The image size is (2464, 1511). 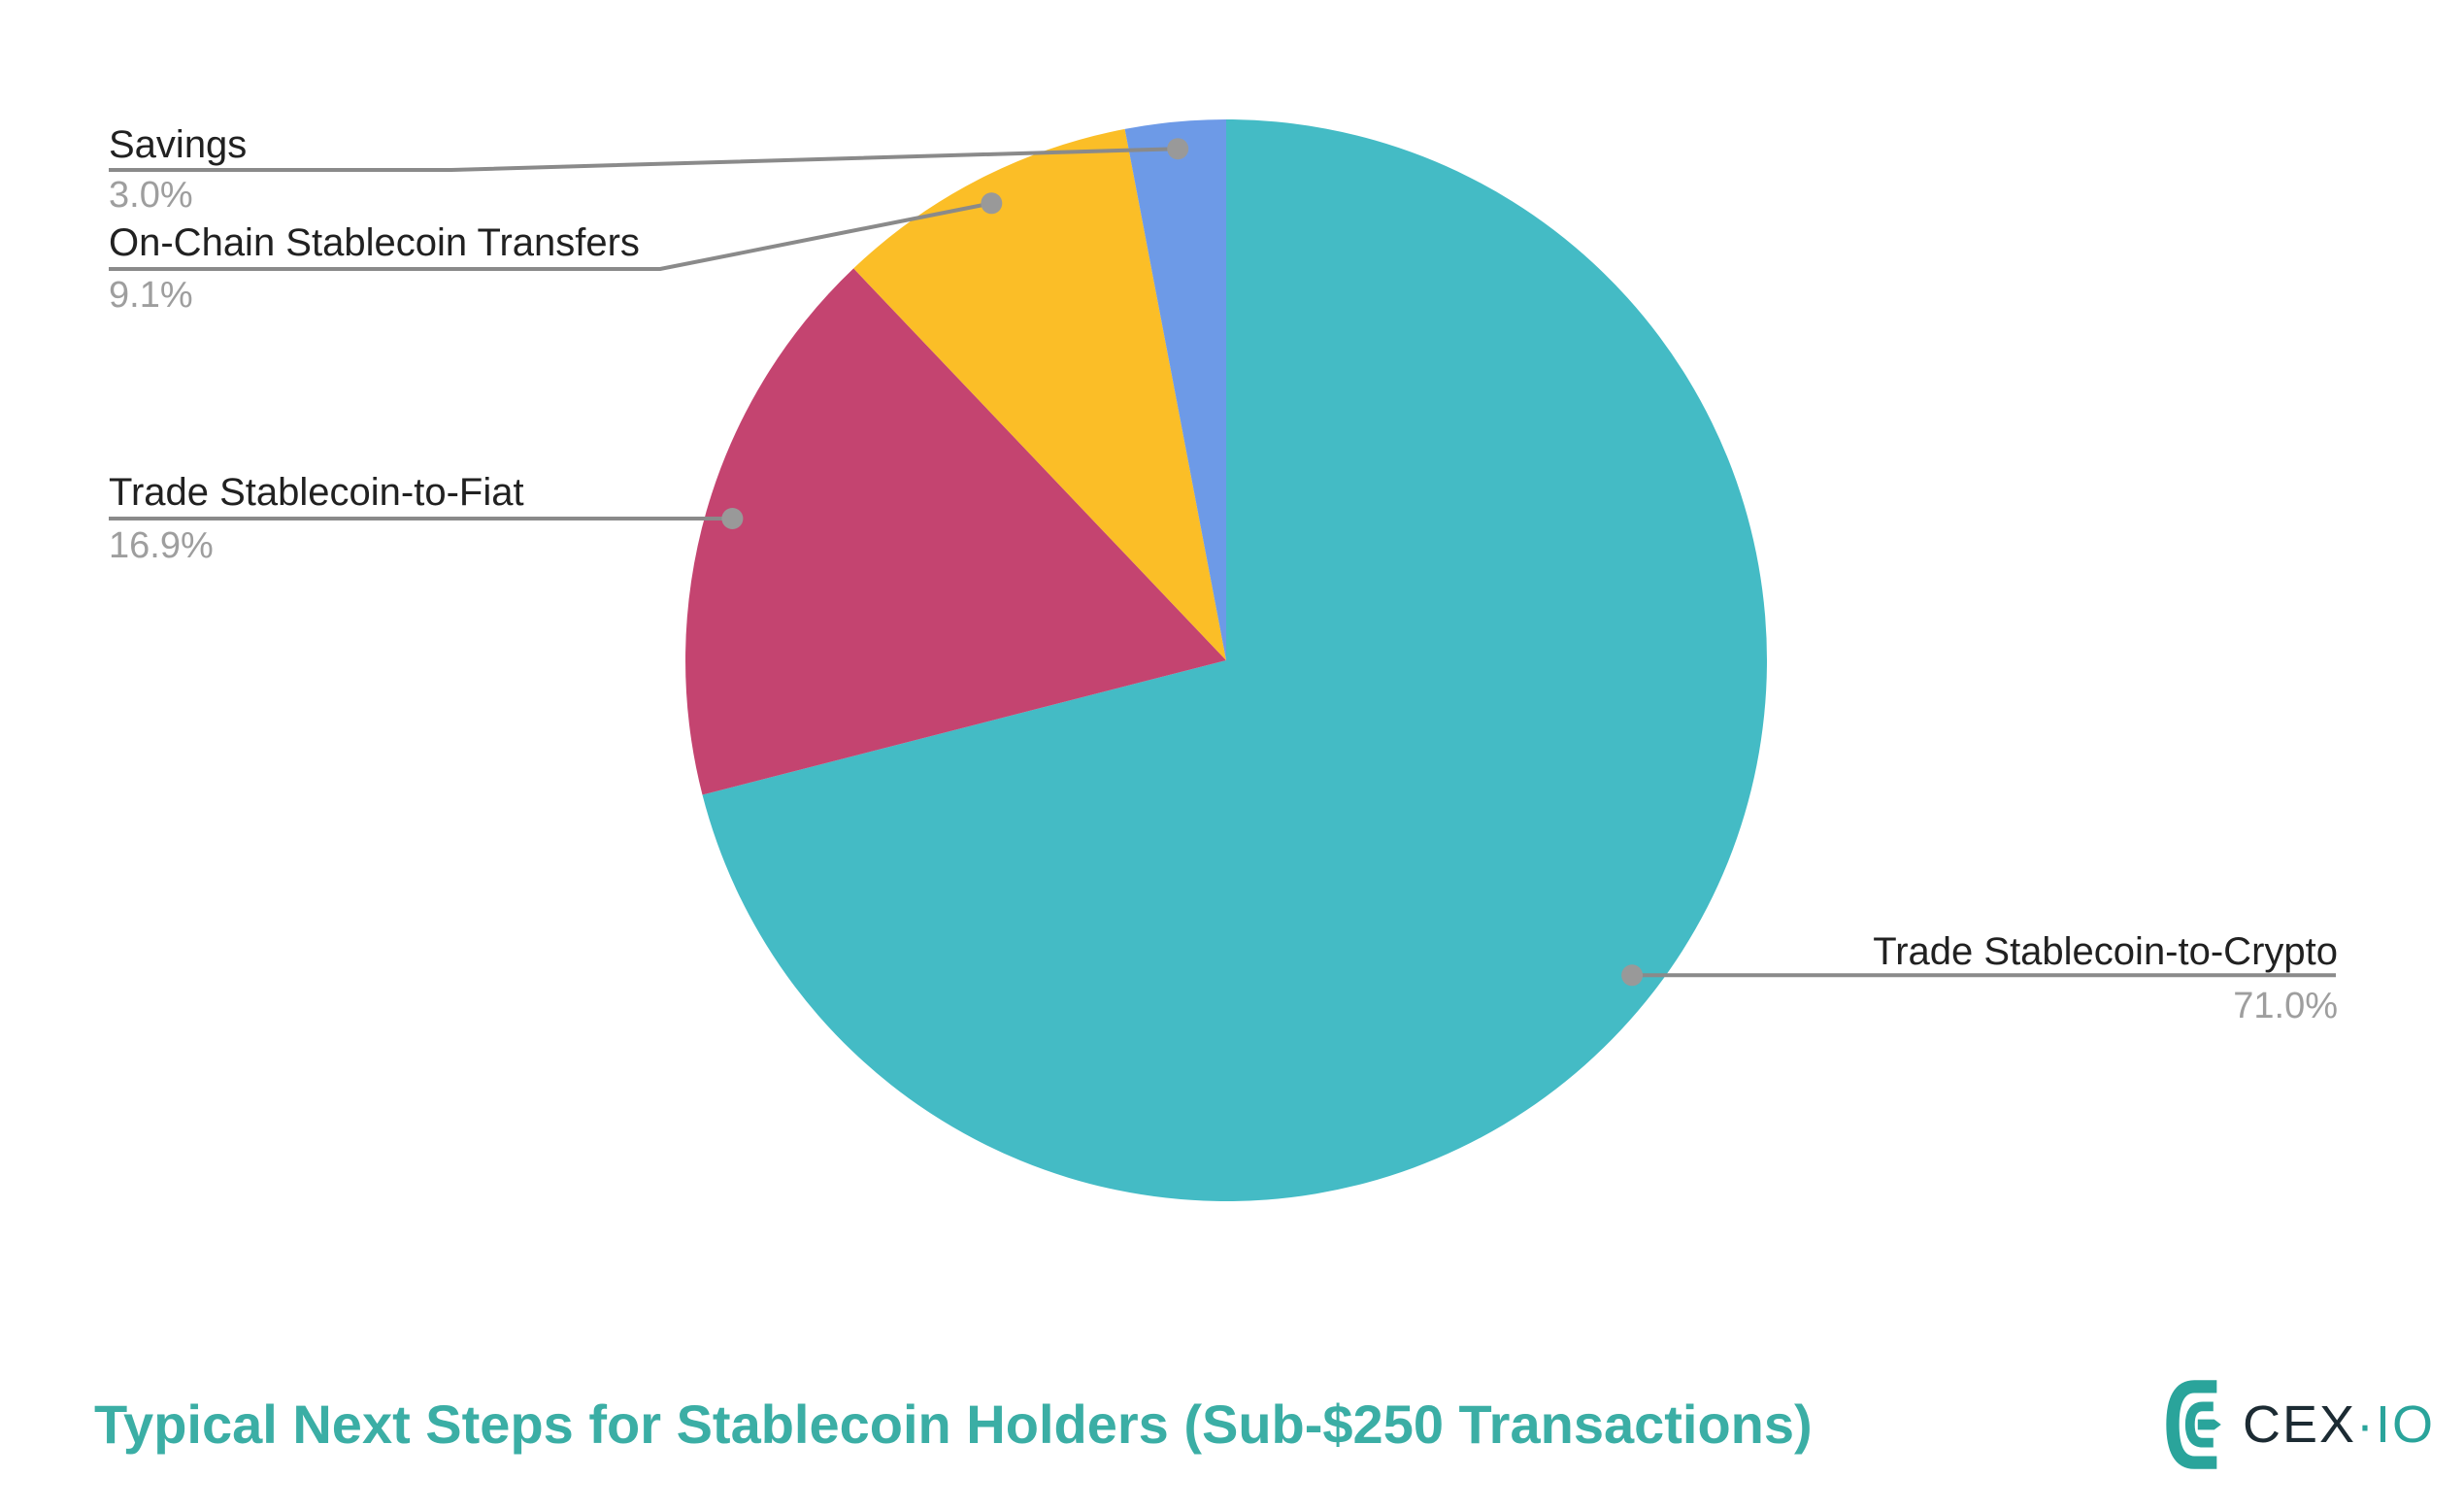 I want to click on slice-label-onchain-transfers: On-Chain Stablecoin Transfers, so click(x=374, y=242).